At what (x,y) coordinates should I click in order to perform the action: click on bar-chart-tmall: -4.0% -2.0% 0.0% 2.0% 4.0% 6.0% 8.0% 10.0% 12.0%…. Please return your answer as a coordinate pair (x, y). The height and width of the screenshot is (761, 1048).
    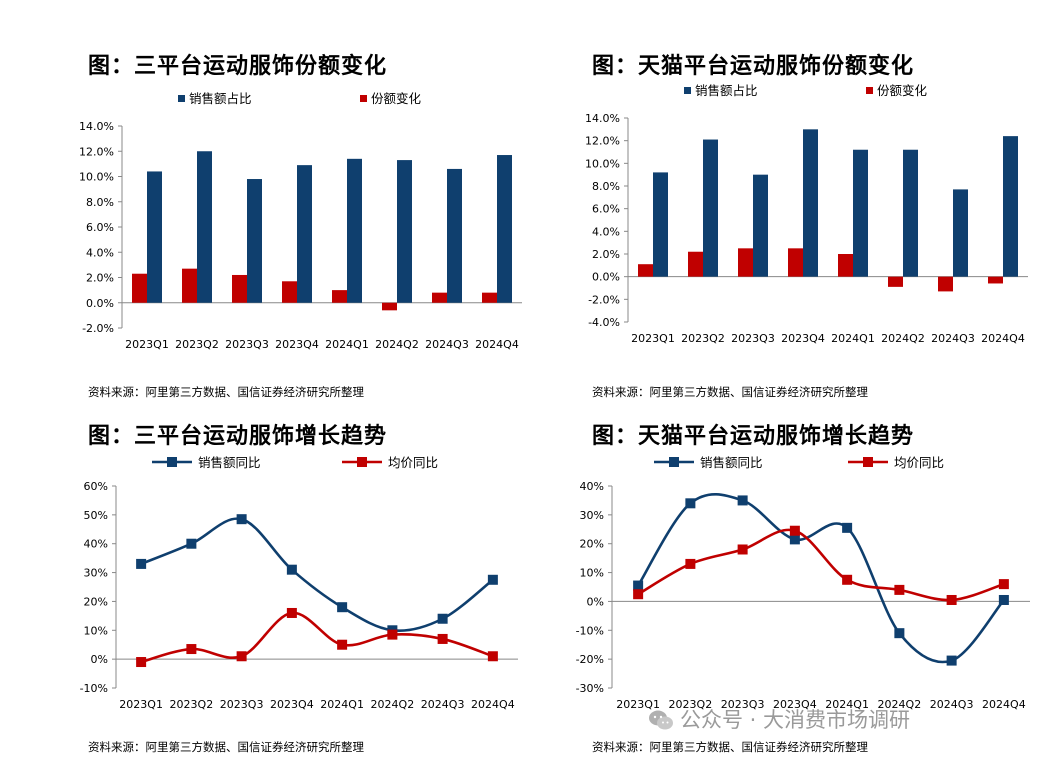
    Looking at the image, I should click on (806, 214).